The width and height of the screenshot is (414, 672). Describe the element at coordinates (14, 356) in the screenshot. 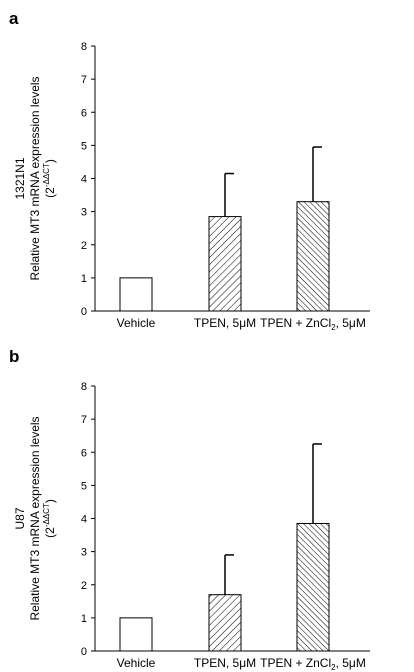

I see `panel-letter: b` at that location.